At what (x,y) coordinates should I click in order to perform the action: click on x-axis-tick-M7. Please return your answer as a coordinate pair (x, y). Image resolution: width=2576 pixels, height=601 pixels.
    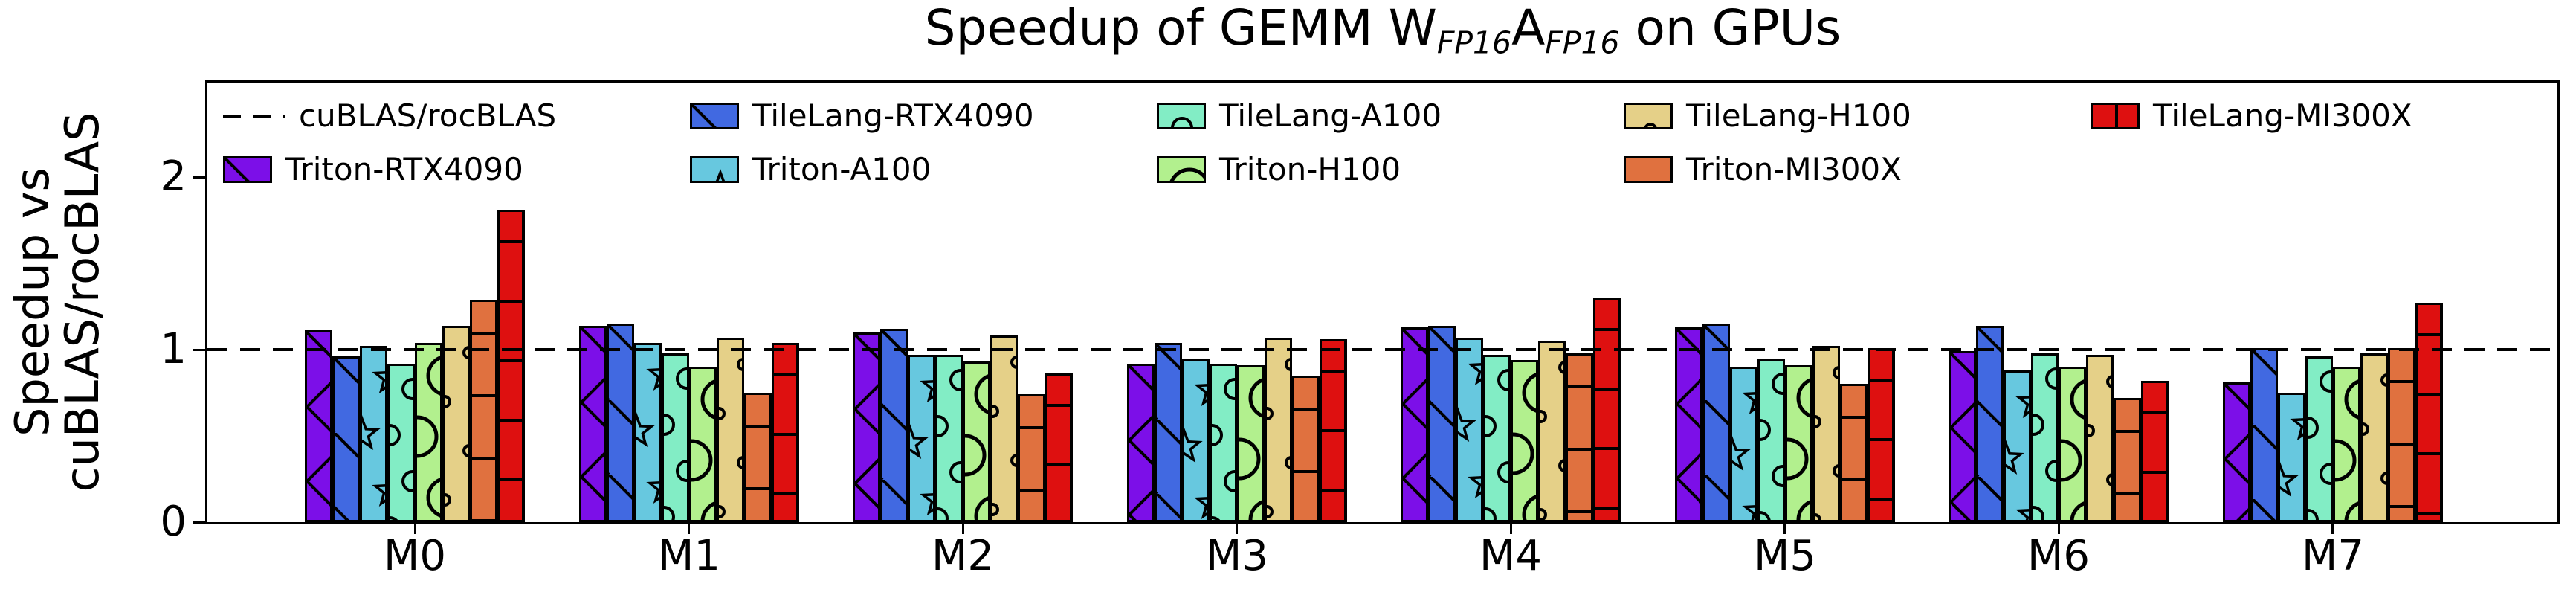
    Looking at the image, I should click on (2332, 528).